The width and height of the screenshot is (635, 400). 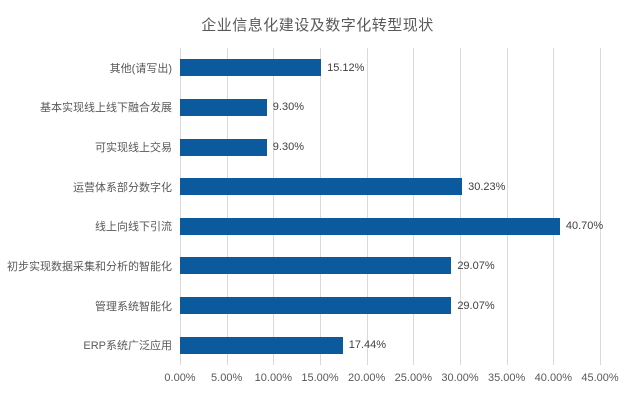 I want to click on value-label: 15.12%, so click(x=346, y=67).